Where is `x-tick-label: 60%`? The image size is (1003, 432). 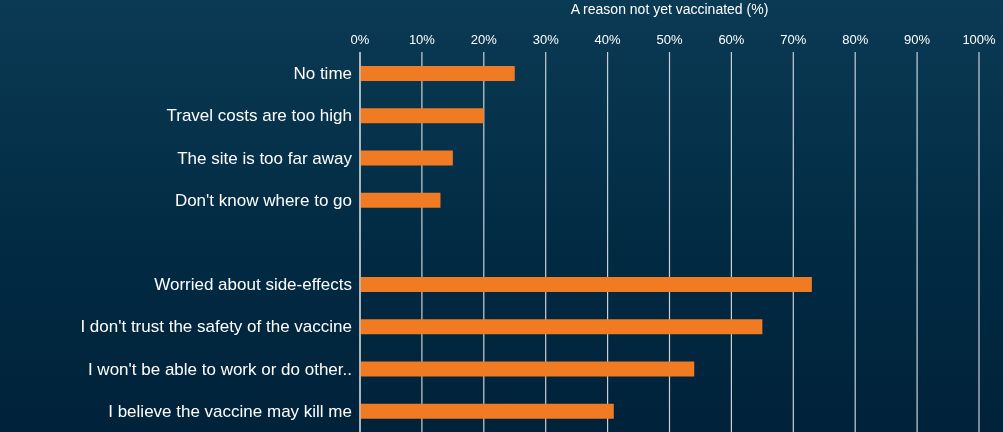
x-tick-label: 60% is located at coordinates (731, 39).